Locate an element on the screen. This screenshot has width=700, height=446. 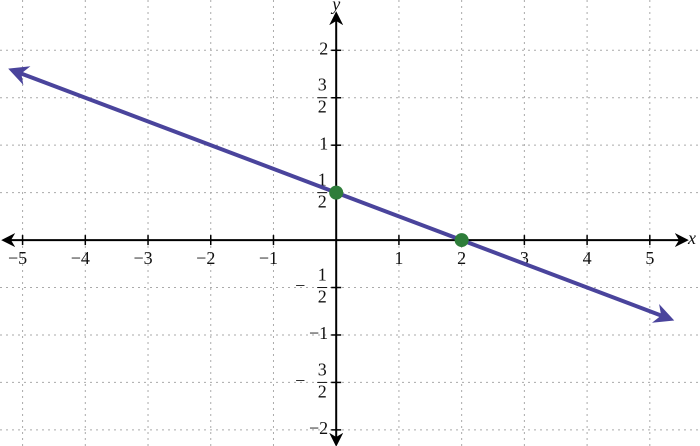
tick-label: −3 2 is located at coordinates (311, 381).